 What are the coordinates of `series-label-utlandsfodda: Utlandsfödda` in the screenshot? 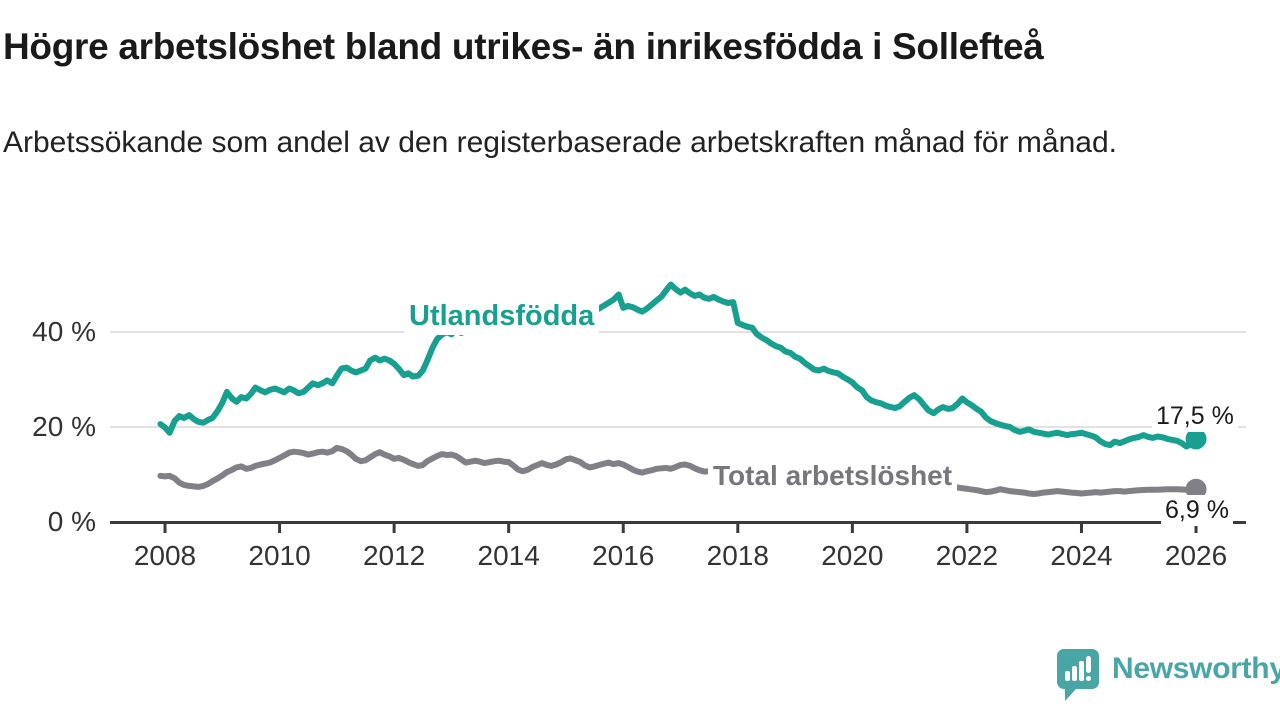 It's located at (502, 316).